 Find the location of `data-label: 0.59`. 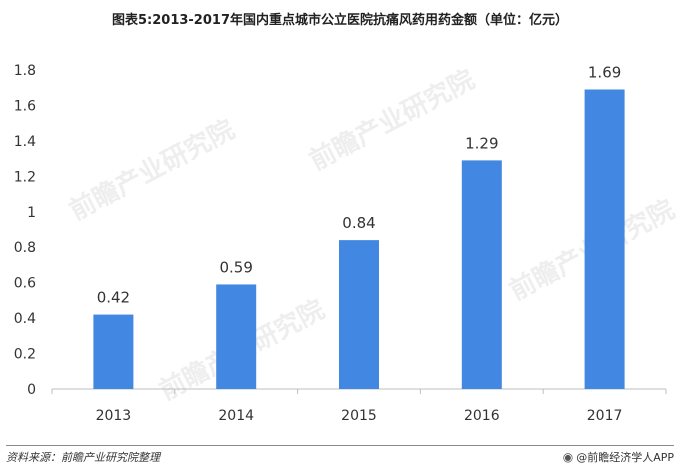

data-label: 0.59 is located at coordinates (235, 267).